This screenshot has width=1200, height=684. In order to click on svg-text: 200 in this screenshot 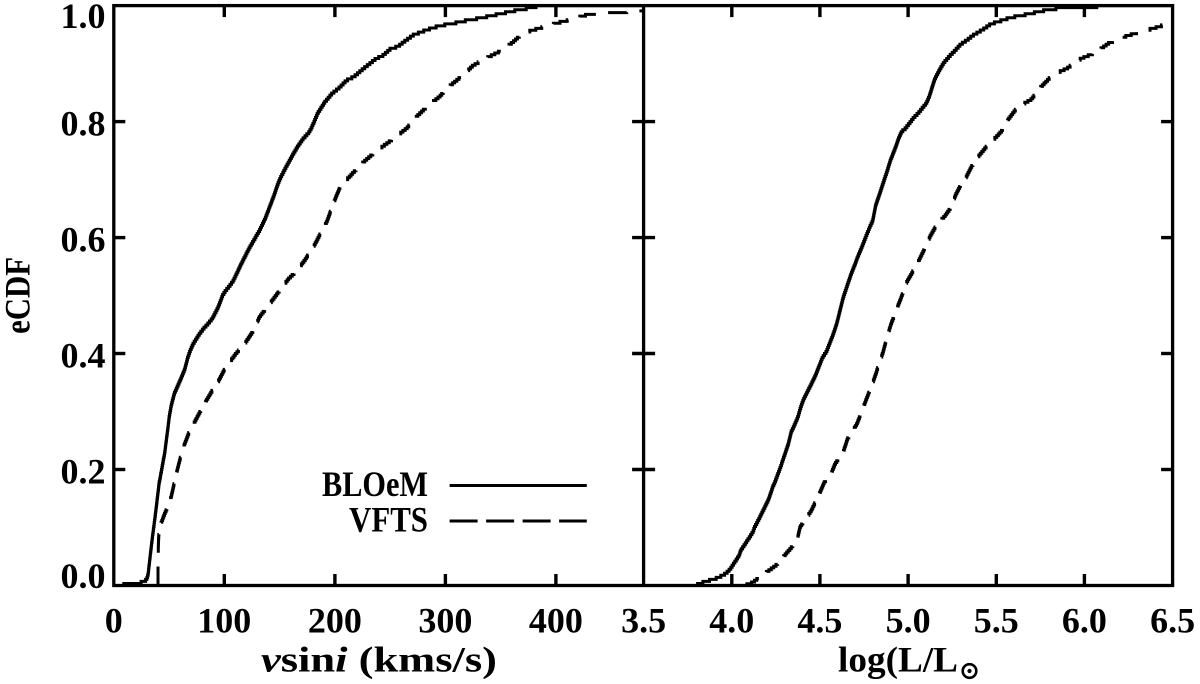, I will do `click(335, 621)`.